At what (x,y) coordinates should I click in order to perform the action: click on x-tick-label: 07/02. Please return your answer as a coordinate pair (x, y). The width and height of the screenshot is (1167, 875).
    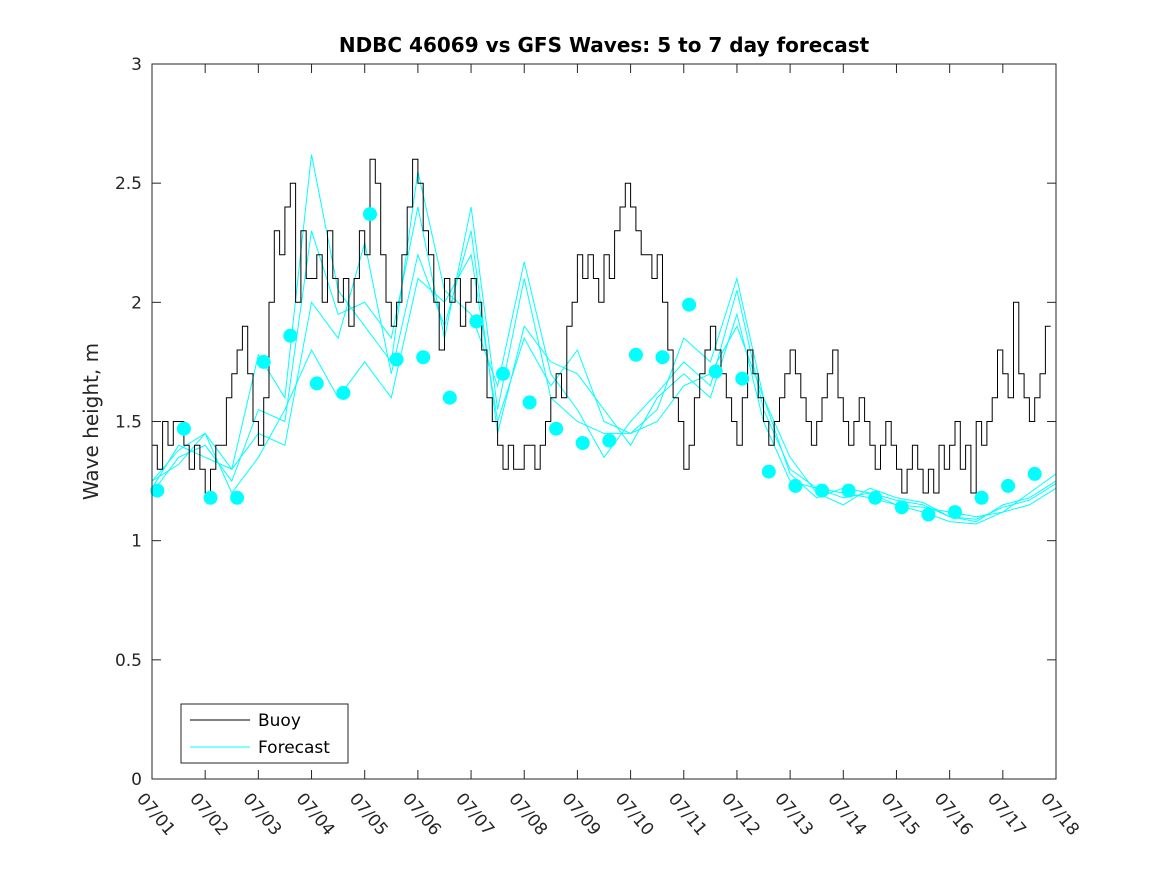
    Looking at the image, I should click on (208, 814).